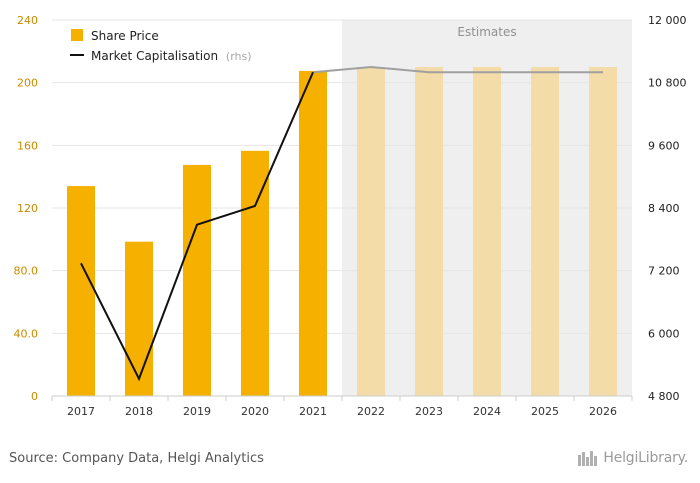  Describe the element at coordinates (139, 411) in the screenshot. I see `x-tick-label: 2018` at that location.